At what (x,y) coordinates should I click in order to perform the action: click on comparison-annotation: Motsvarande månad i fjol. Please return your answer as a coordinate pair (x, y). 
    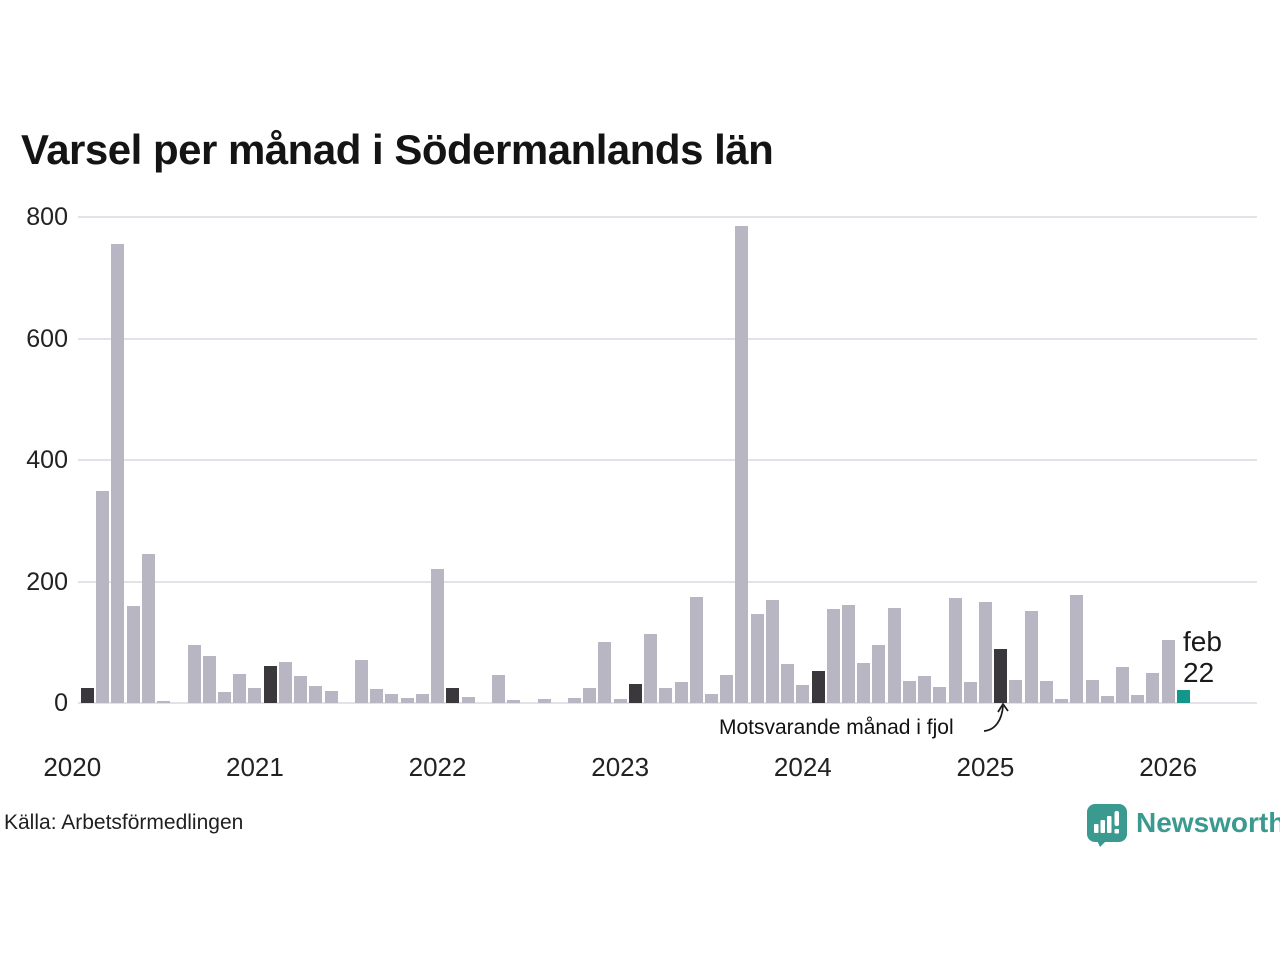
    Looking at the image, I should click on (836, 727).